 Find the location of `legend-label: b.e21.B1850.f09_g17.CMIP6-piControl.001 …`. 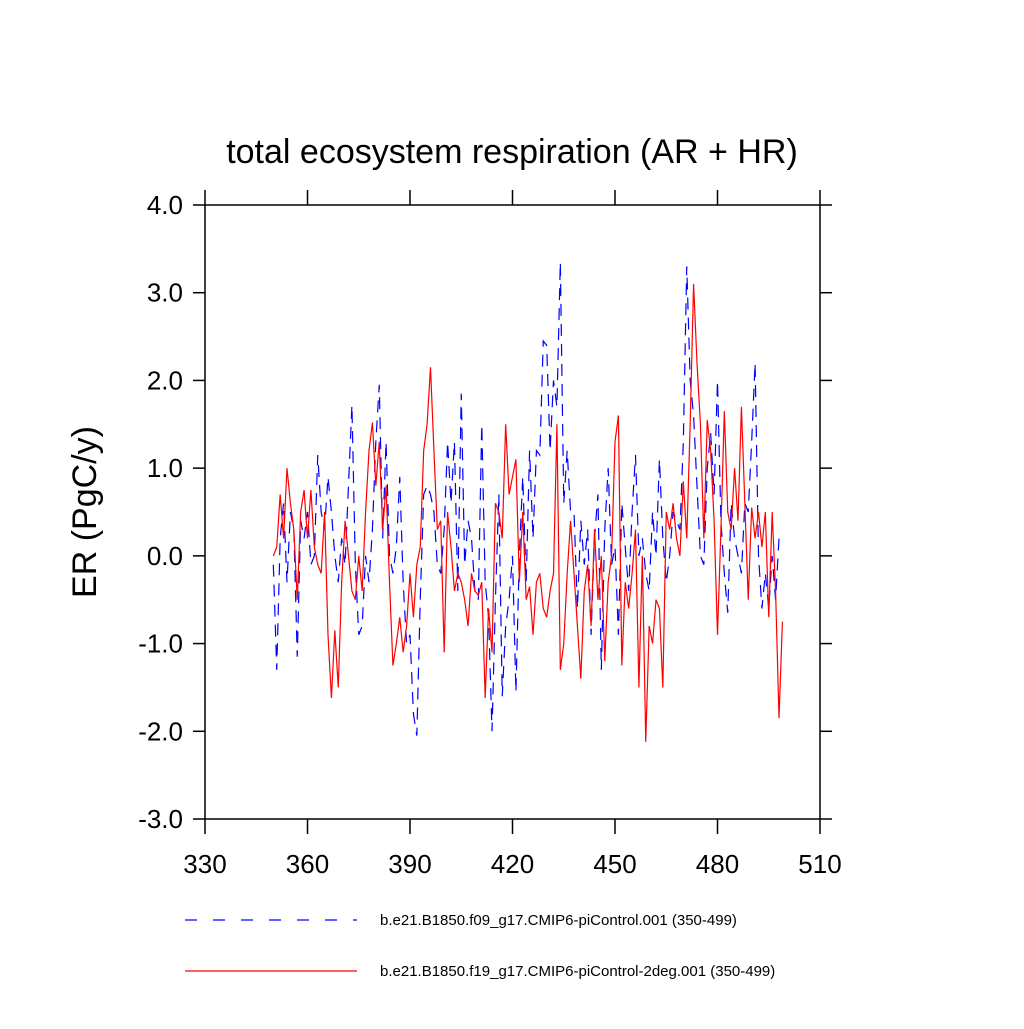

legend-label: b.e21.B1850.f09_g17.CMIP6-piControl.001 … is located at coordinates (558, 920).